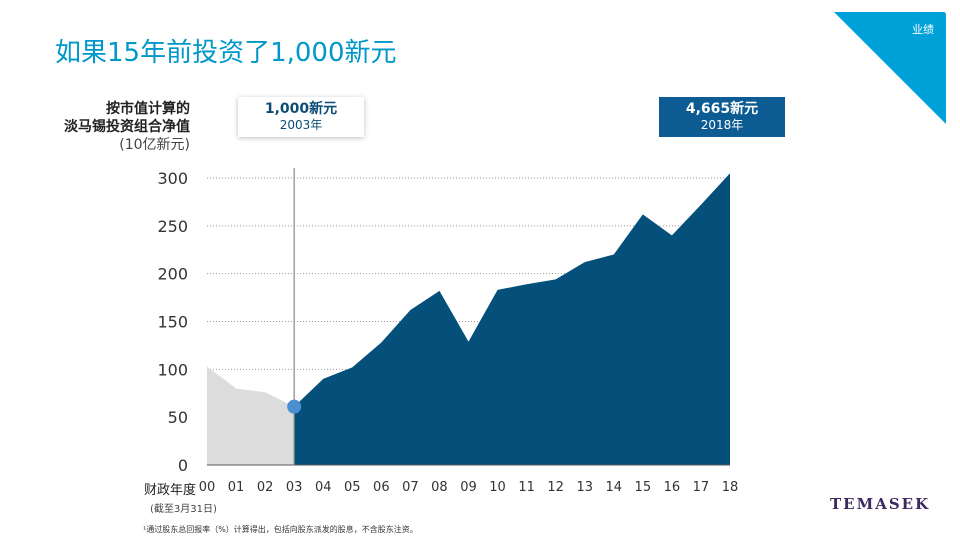 The image size is (960, 540). I want to click on x-tick-label: 05, so click(352, 487).